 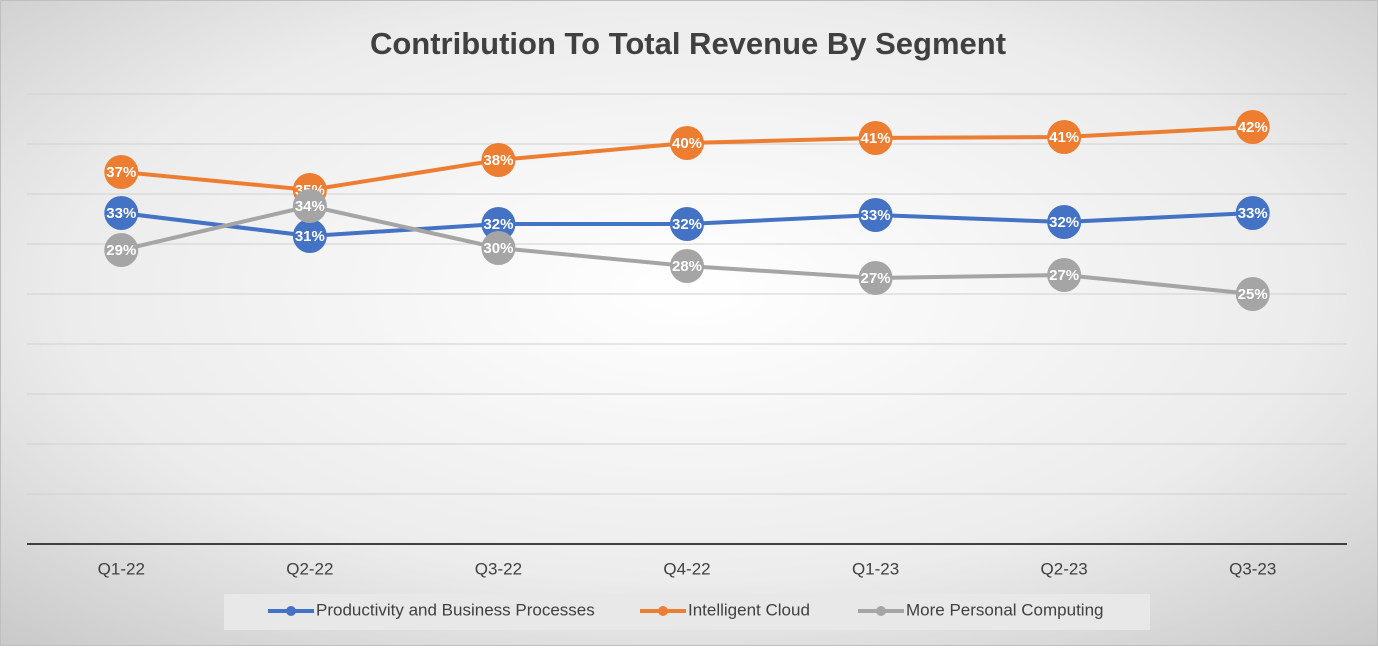 I want to click on chart-title: Contribution To Total Revenue By Segment, so click(x=688, y=43).